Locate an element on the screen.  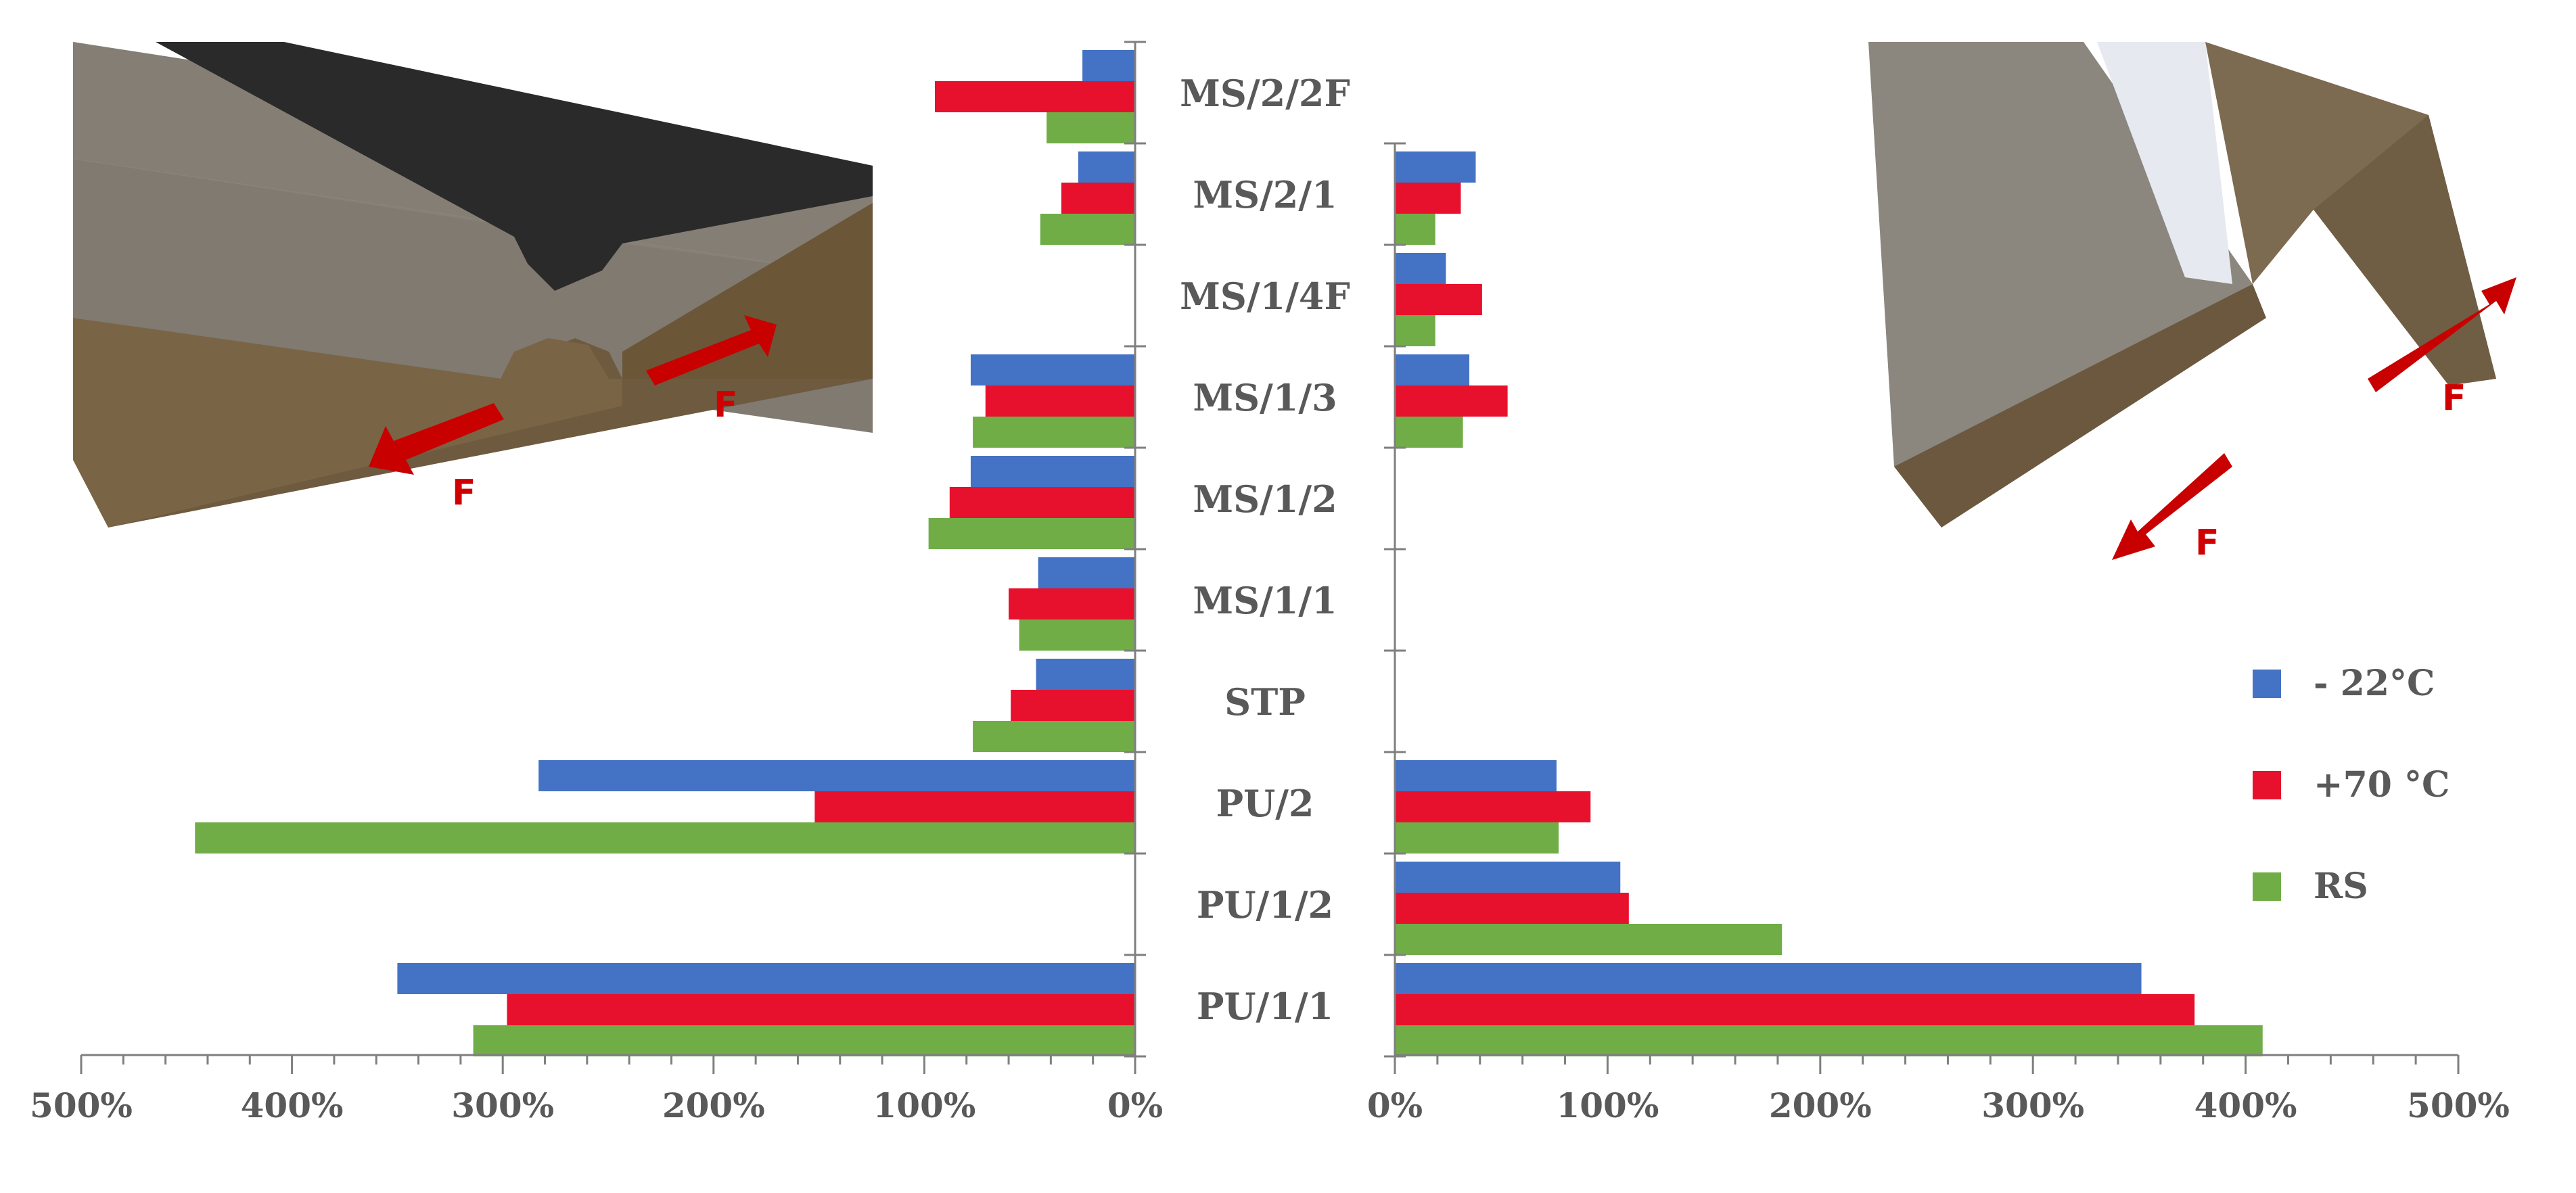
category-label: MS/1/1 is located at coordinates (1265, 600).